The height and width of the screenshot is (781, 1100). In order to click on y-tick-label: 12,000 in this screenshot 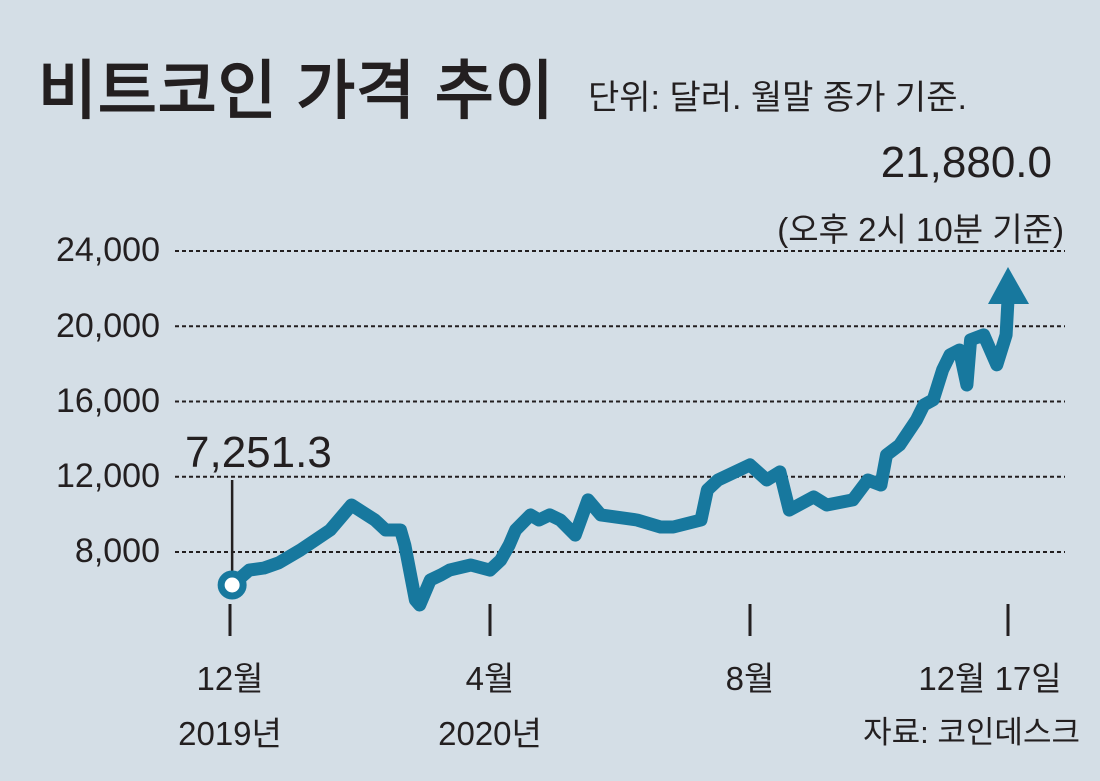, I will do `click(108, 476)`.